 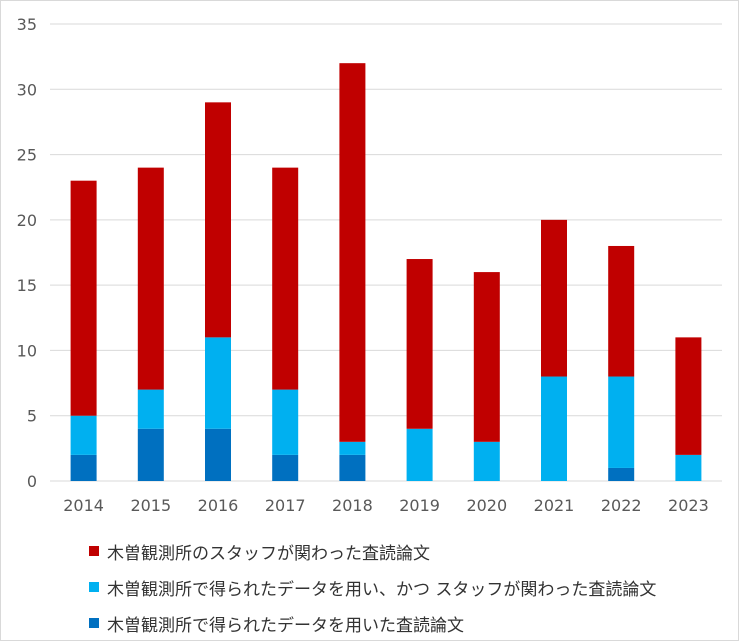 What do you see at coordinates (27, 350) in the screenshot?
I see `y-tick-label: 10` at bounding box center [27, 350].